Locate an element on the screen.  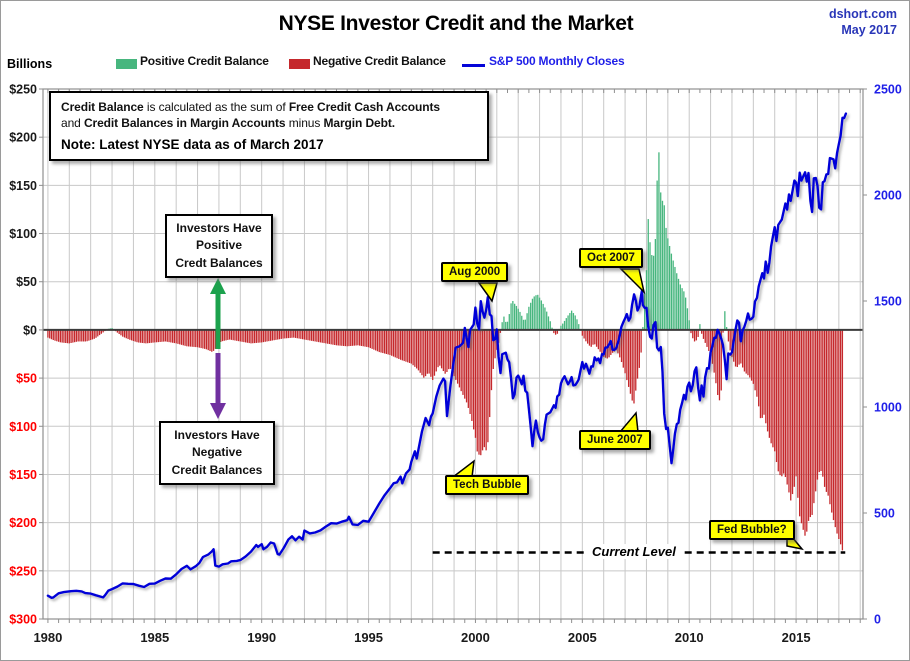
positive-balance-note-box: Investors Have Positive Credt Balances is located at coordinates (219, 246).